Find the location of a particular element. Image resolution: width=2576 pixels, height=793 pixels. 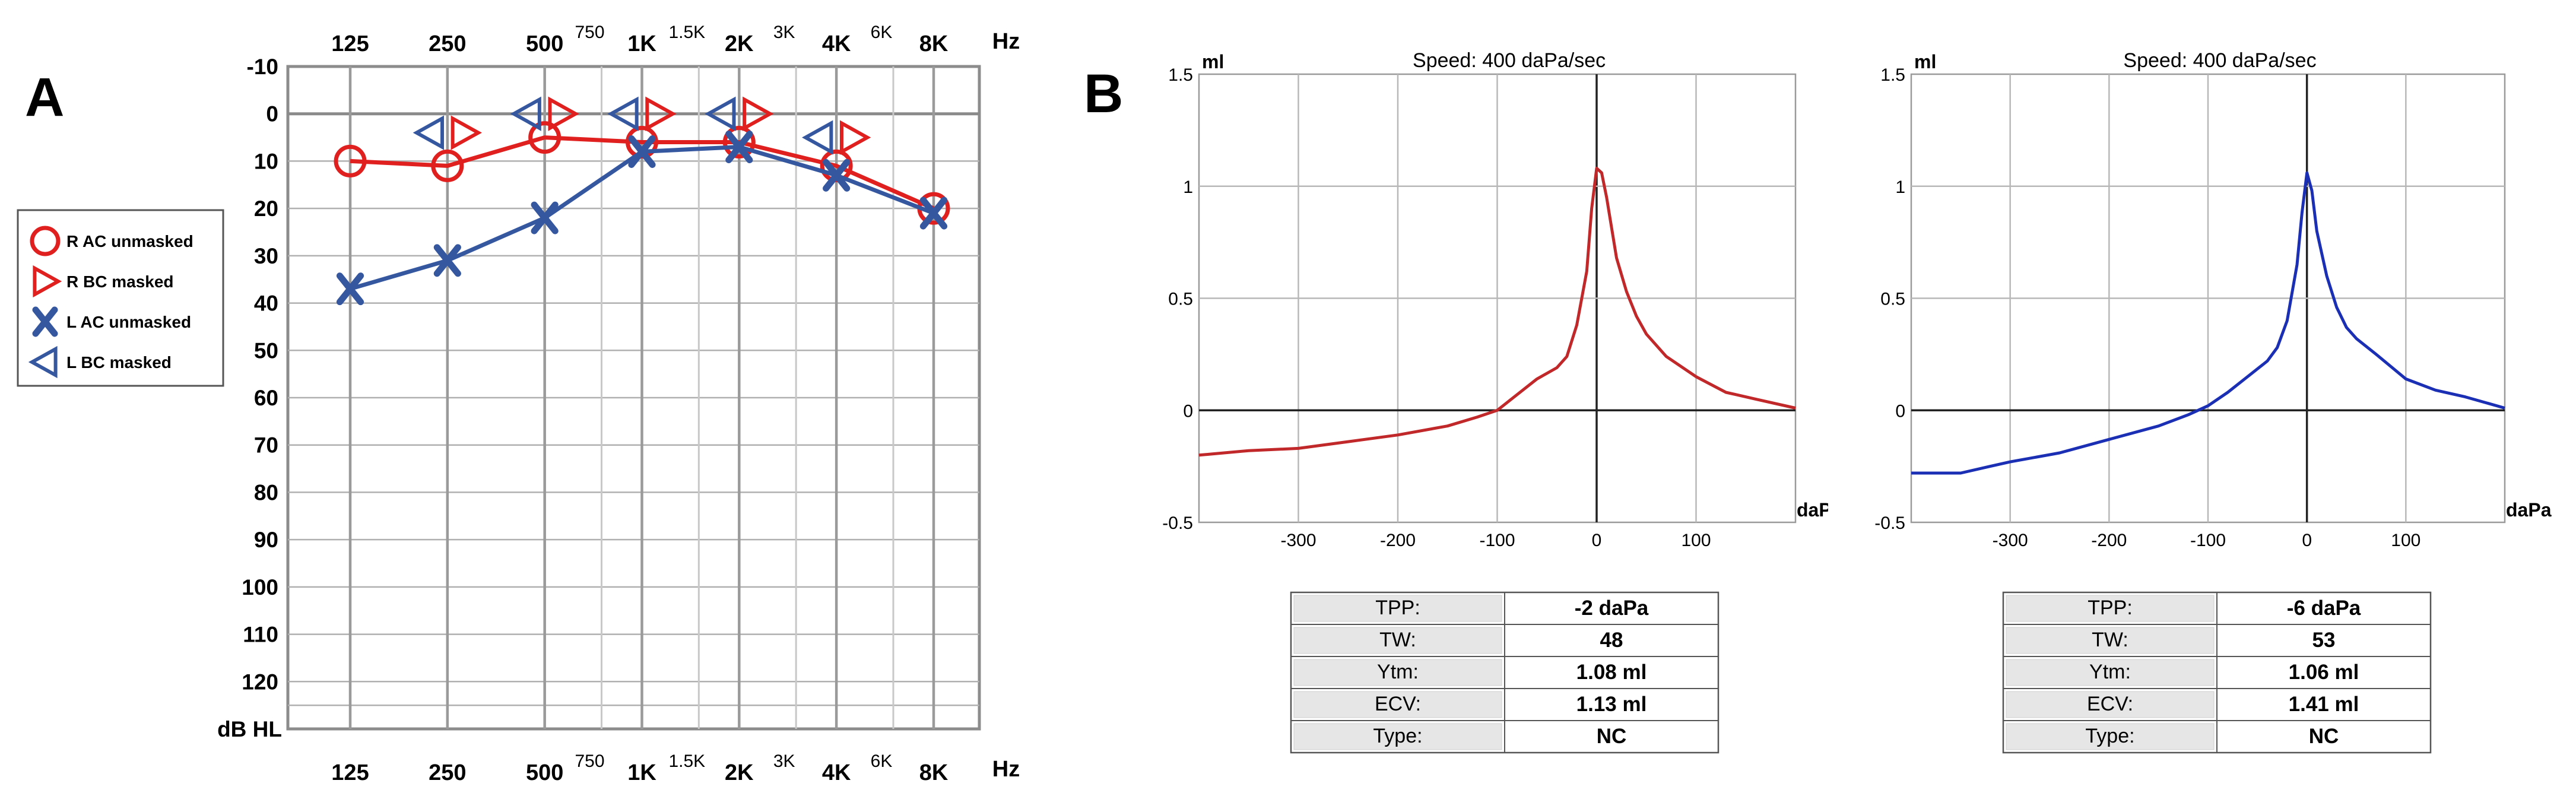

tymp-right-ytick-0: 1.5 is located at coordinates (1892, 75).